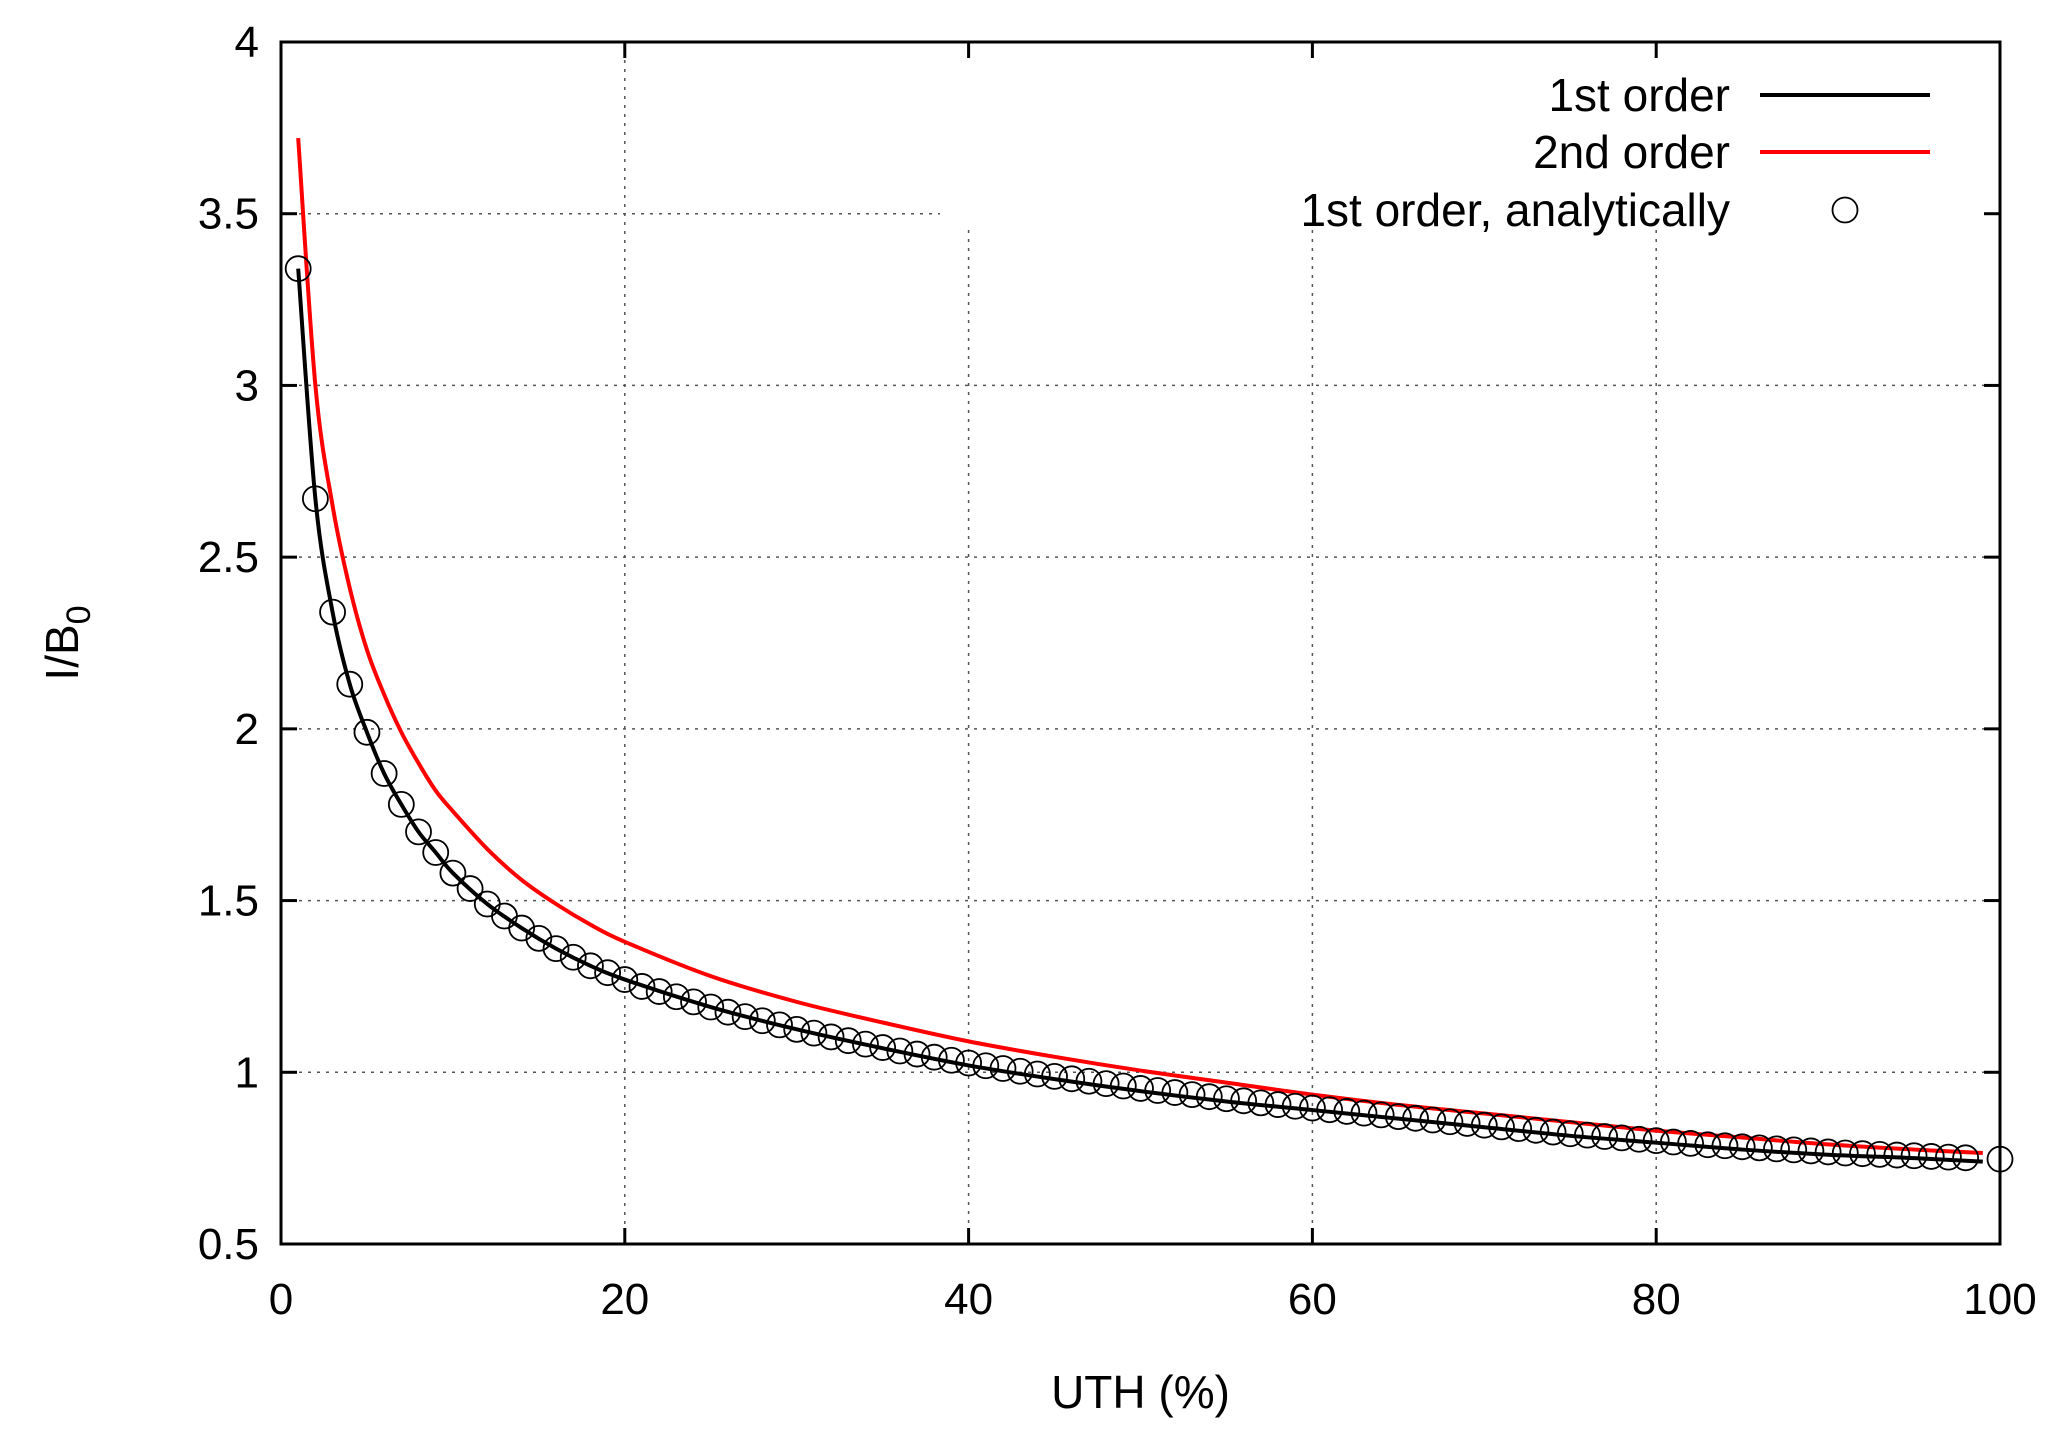 The width and height of the screenshot is (2067, 1436). I want to click on y-tick-label: 3.5, so click(228, 214).